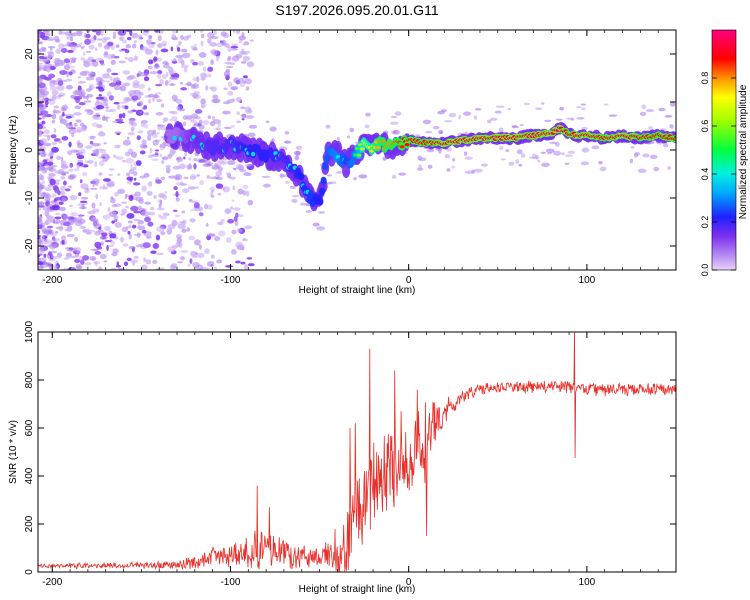  Describe the element at coordinates (705, 78) in the screenshot. I see `colorbar-tick-label: 0.8` at that location.